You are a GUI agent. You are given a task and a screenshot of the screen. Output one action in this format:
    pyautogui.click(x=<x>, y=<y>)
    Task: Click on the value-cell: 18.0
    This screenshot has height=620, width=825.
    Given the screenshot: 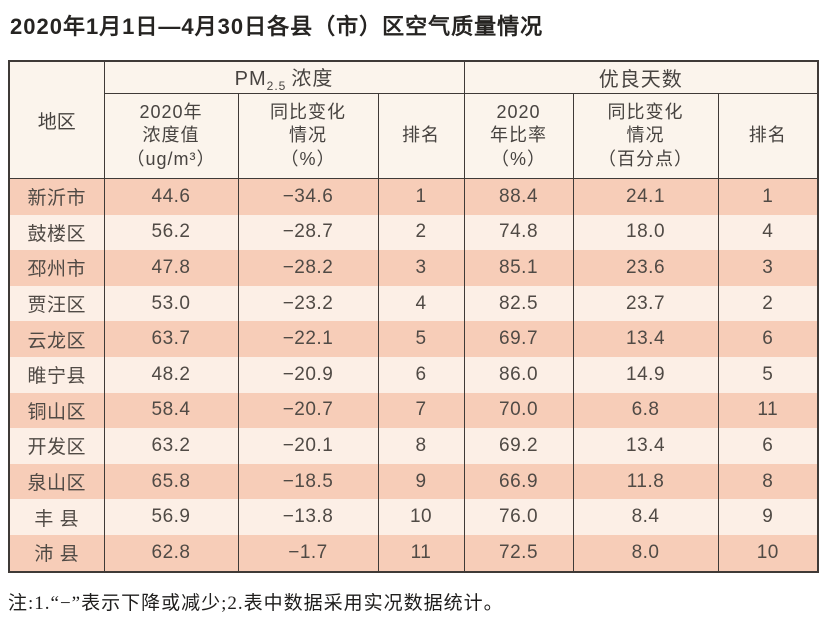 What is the action you would take?
    pyautogui.click(x=645, y=232)
    